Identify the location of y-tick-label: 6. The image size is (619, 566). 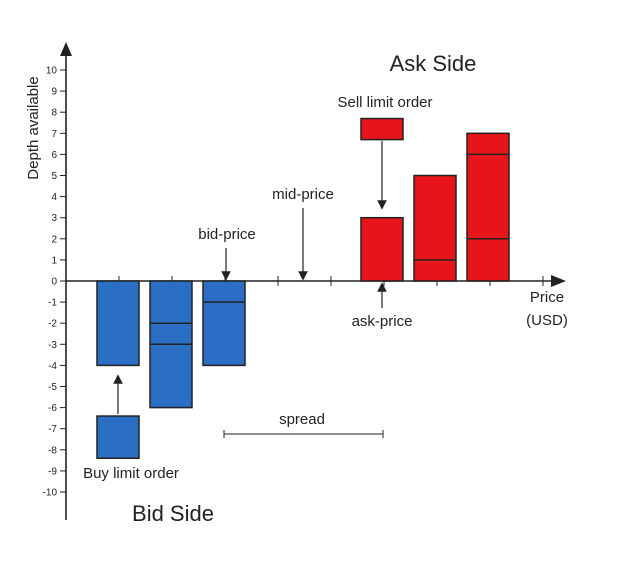
(54, 155).